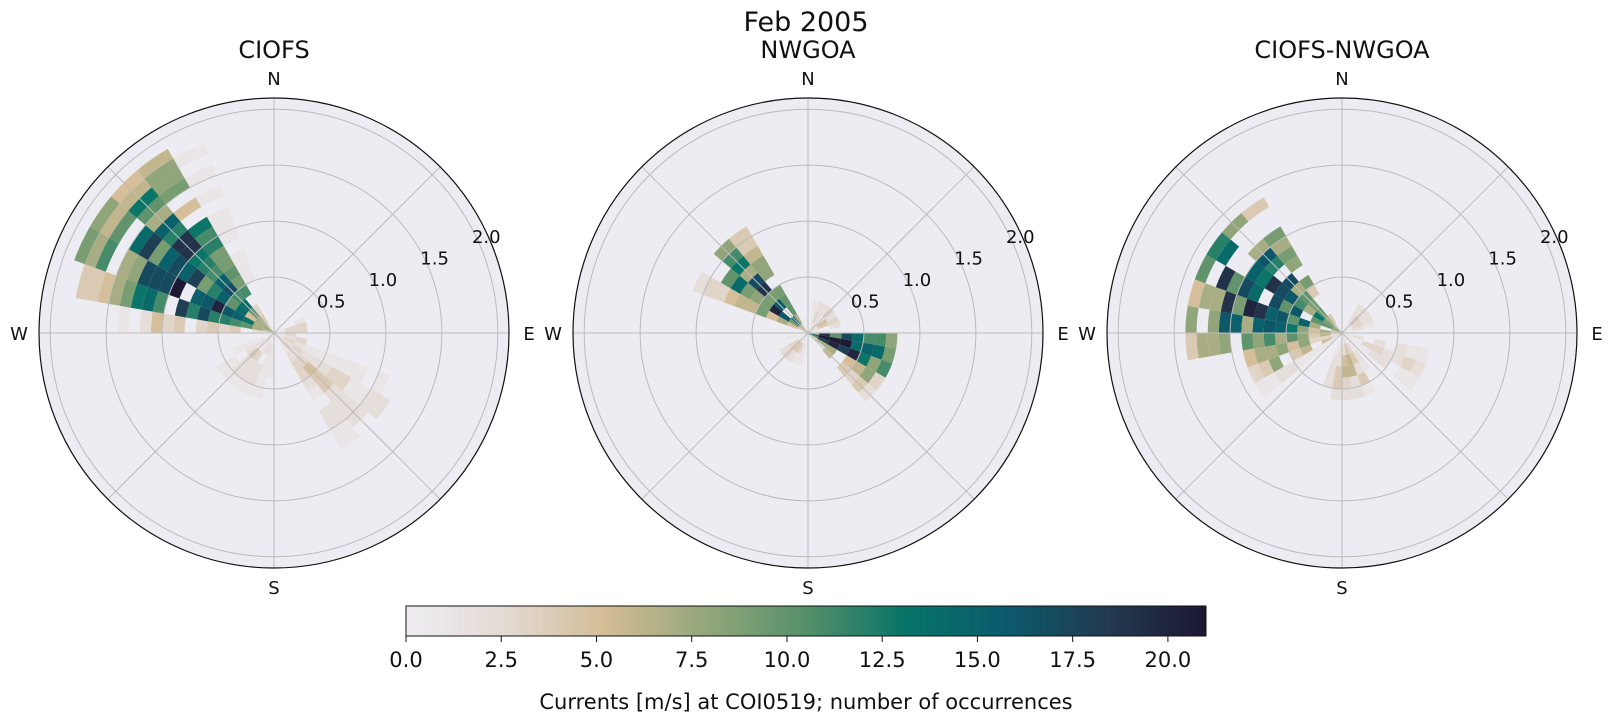  I want to click on compass-label-w: W, so click(1087, 334).